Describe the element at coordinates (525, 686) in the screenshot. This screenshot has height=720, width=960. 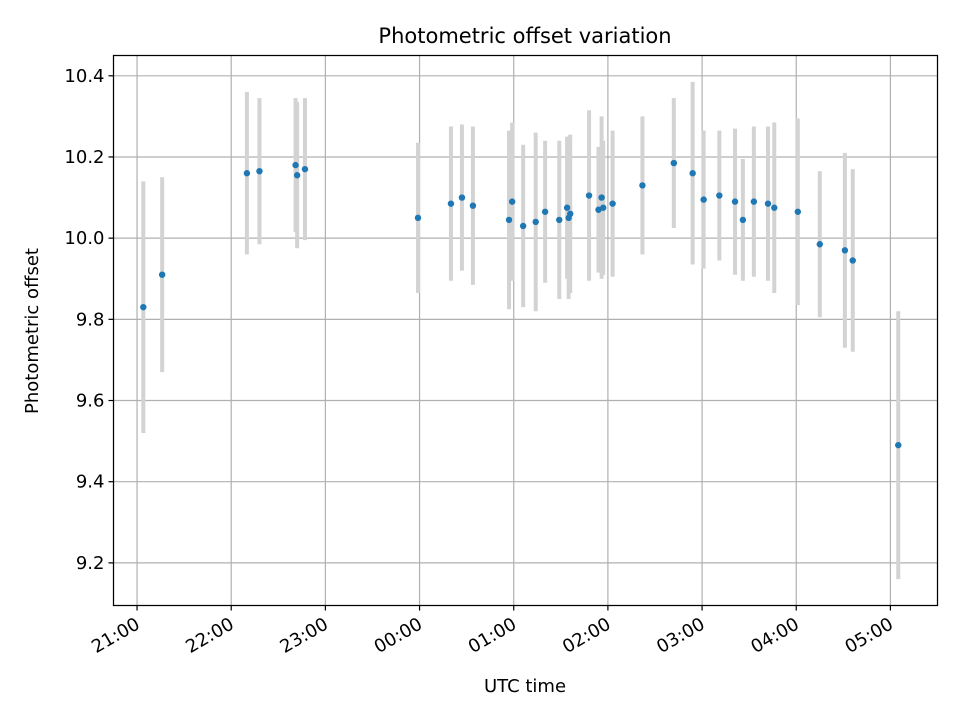
I see `x-axis-title: UTC time` at that location.